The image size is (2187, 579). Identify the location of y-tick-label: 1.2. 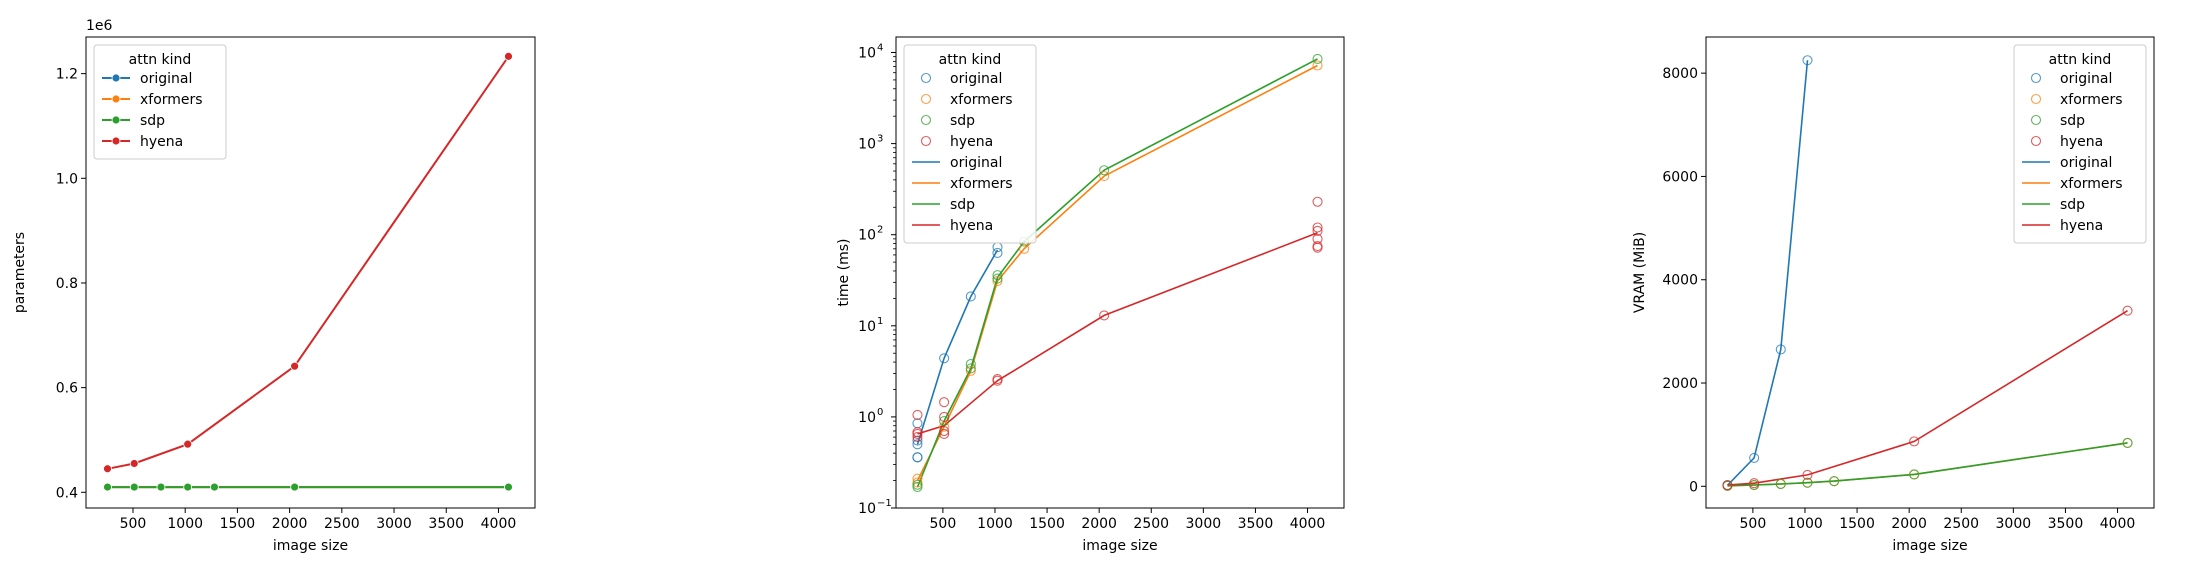
(67, 75).